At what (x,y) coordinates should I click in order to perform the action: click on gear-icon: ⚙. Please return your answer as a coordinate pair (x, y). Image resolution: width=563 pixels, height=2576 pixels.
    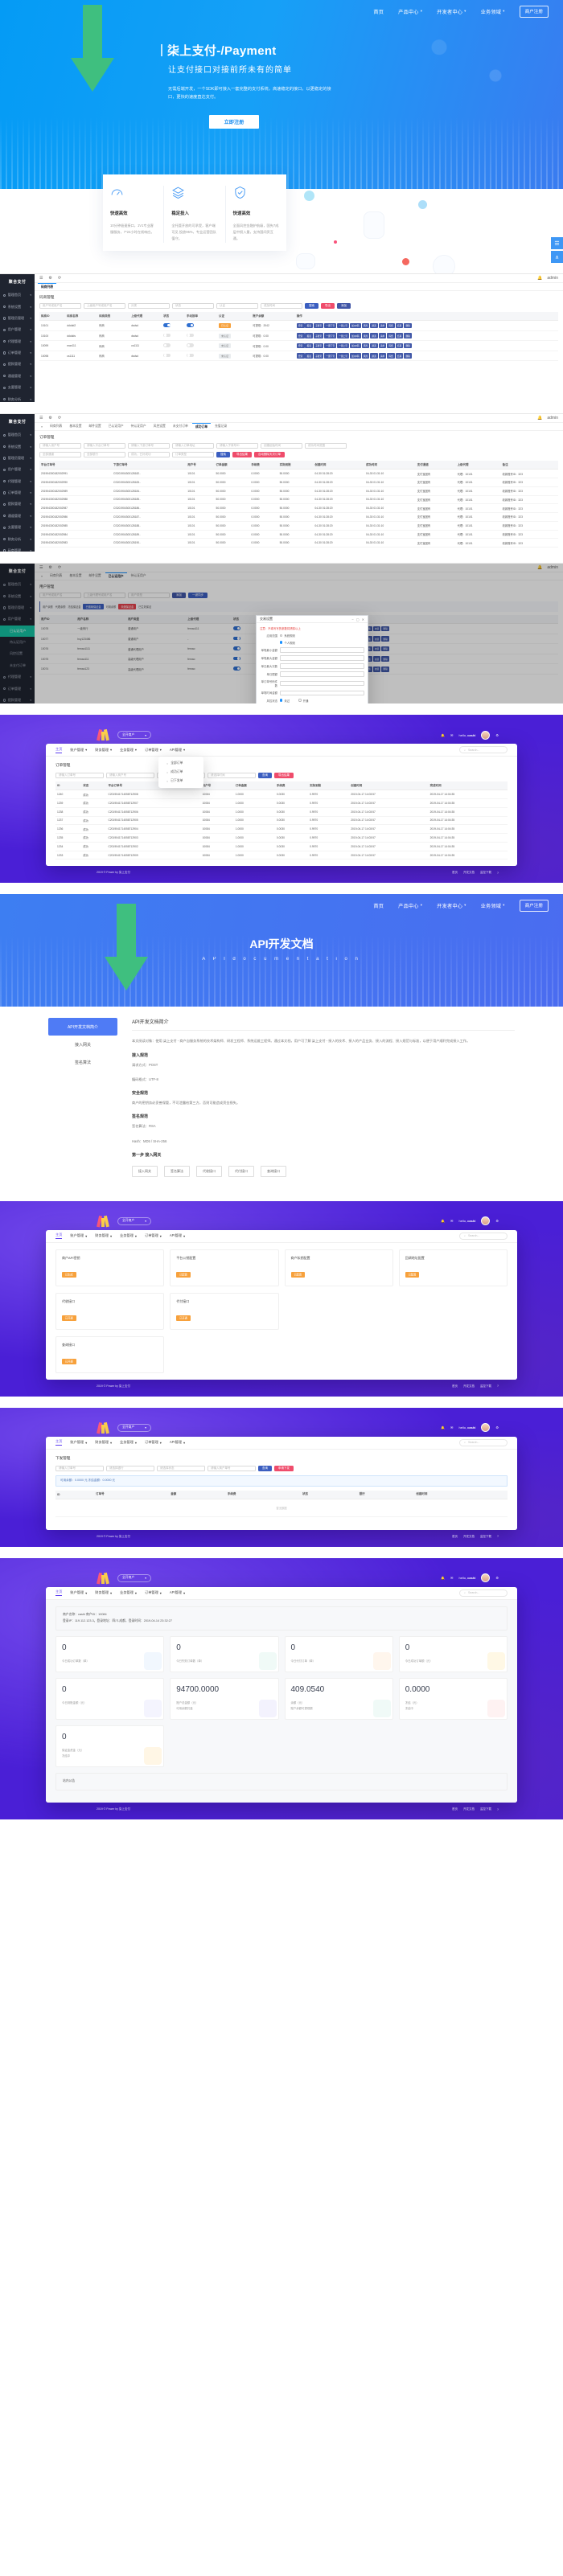
    Looking at the image, I should click on (50, 567).